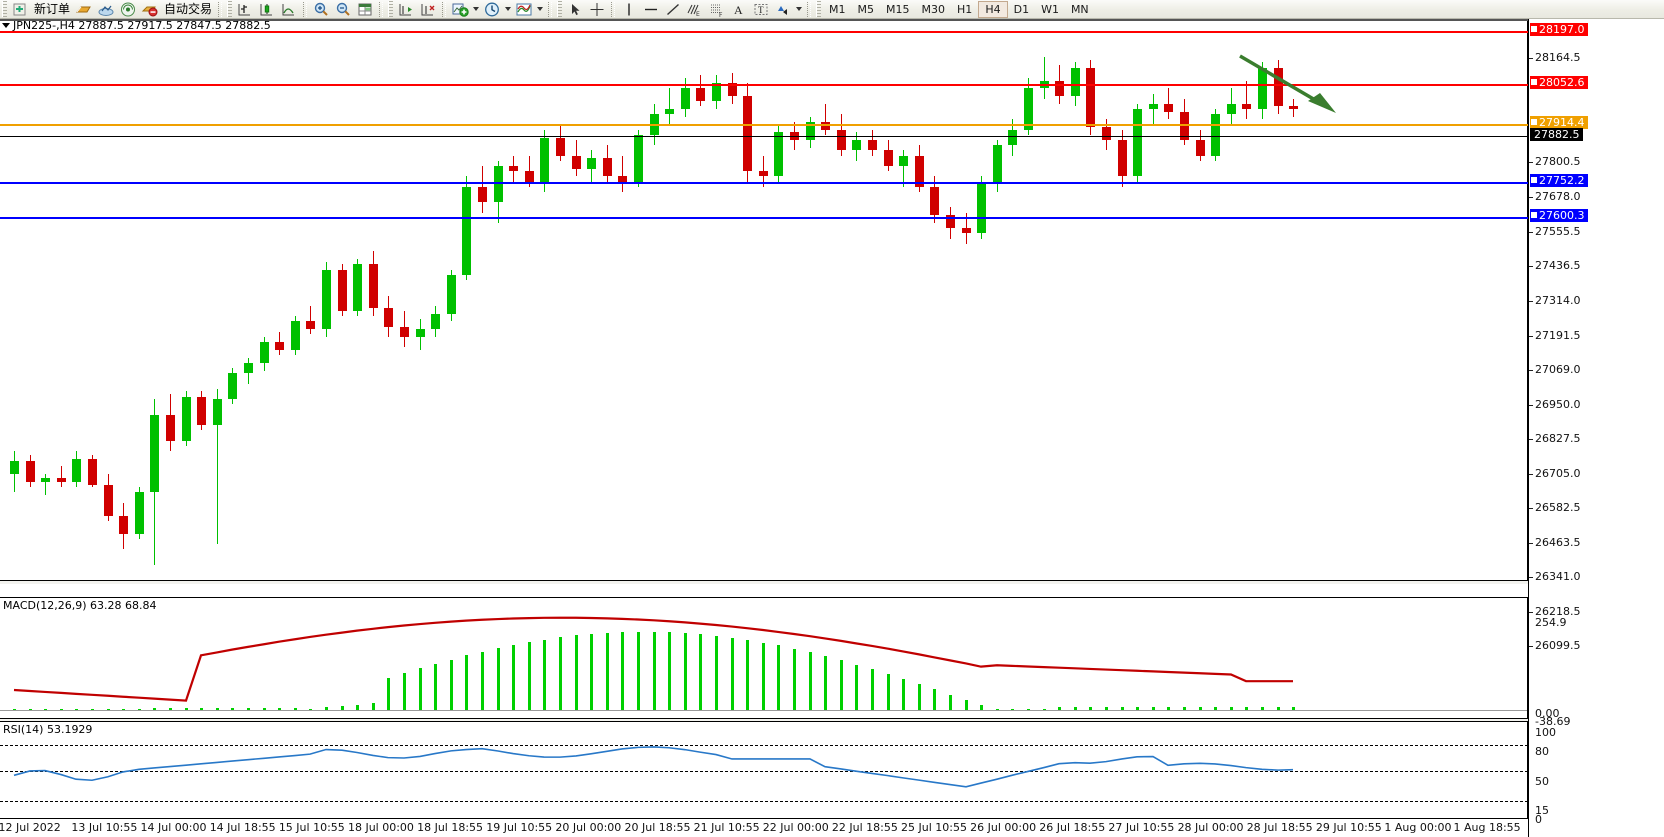 The height and width of the screenshot is (837, 1664). I want to click on add-indicator-icon, so click(460, 9).